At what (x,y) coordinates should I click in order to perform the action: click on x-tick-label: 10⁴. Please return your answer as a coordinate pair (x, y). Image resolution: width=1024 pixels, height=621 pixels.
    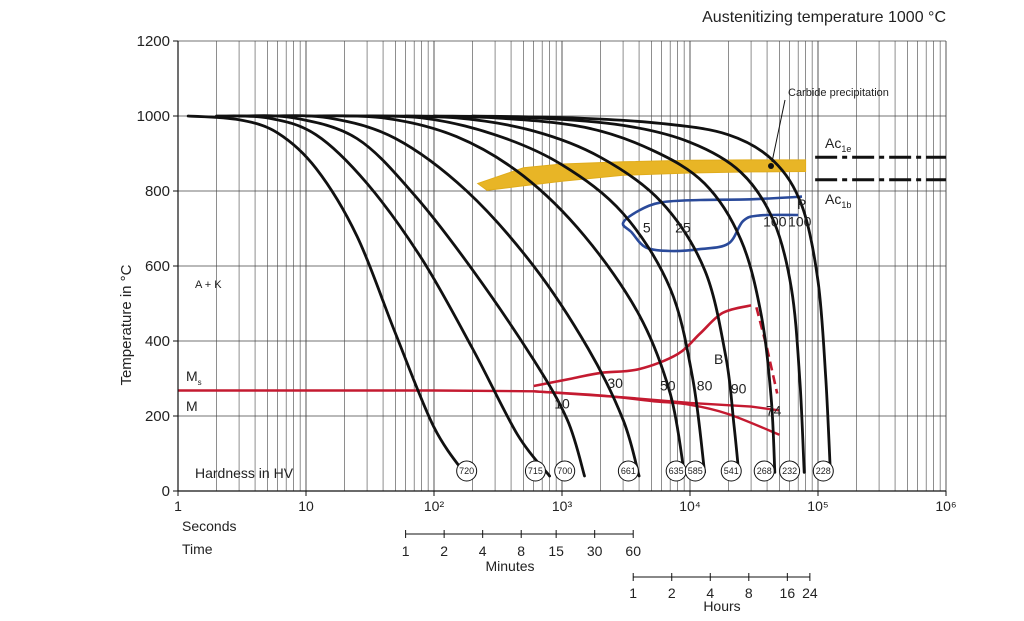
    Looking at the image, I should click on (690, 506).